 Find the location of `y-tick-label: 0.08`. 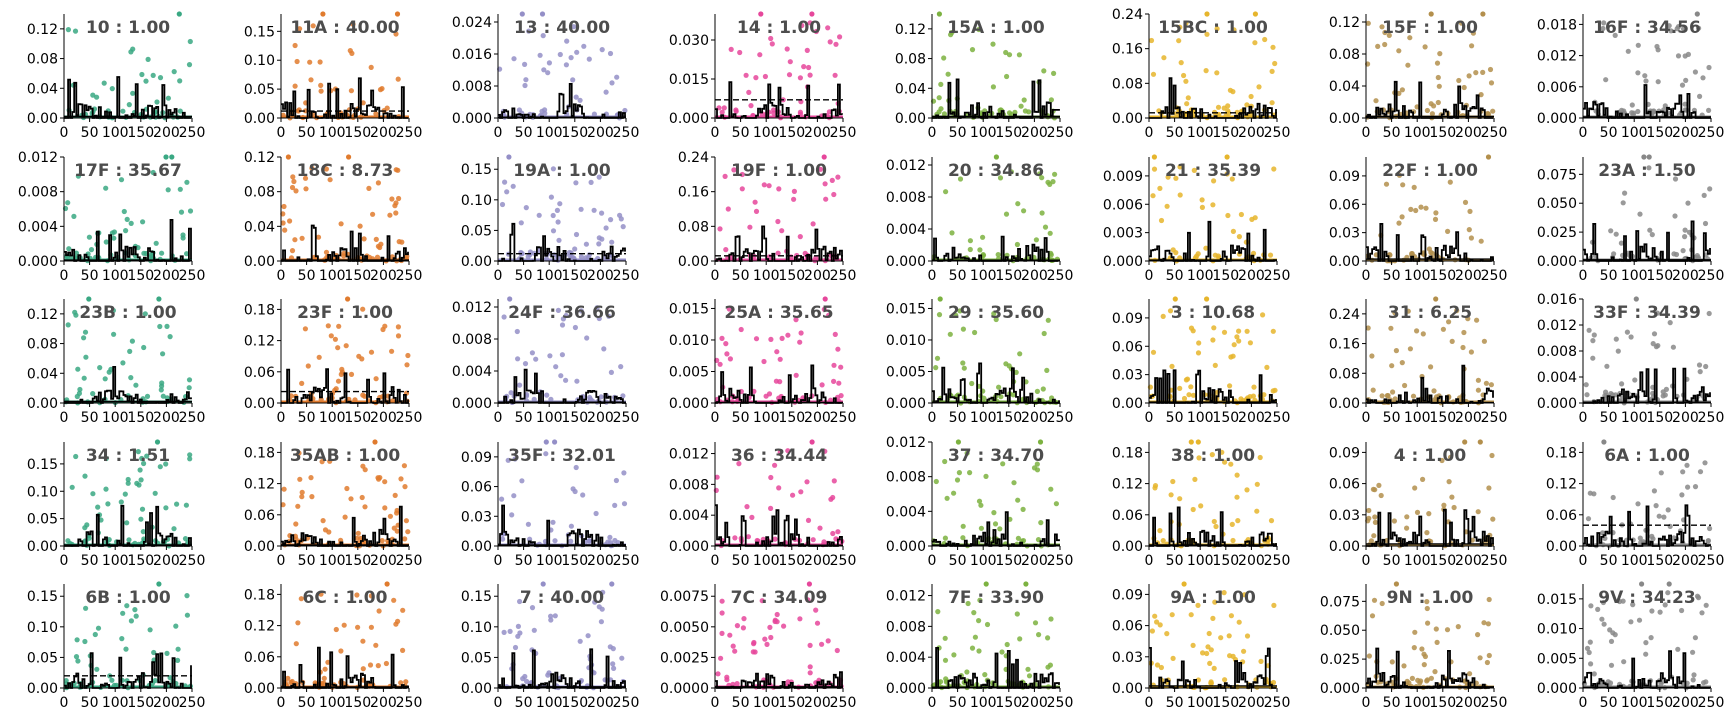

y-tick-label: 0.08 is located at coordinates (1344, 374).